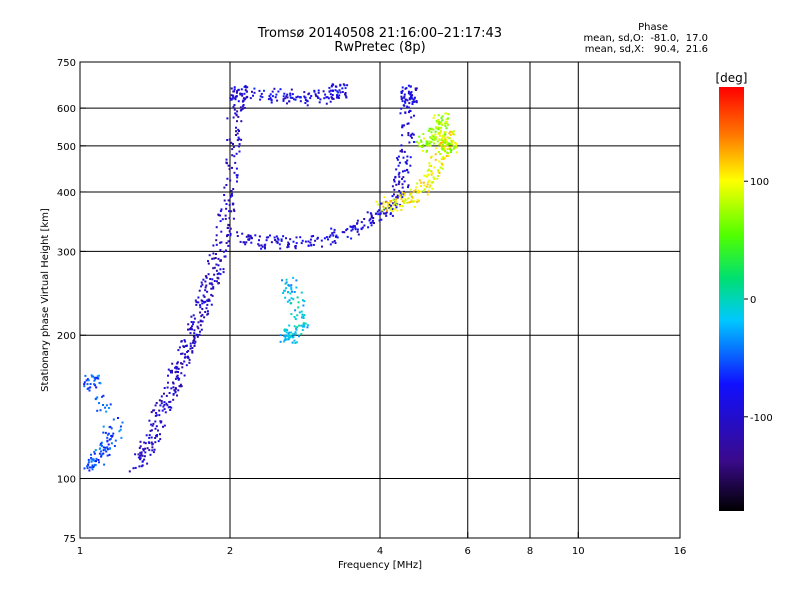 This screenshot has height=600, width=800. What do you see at coordinates (381, 544) in the screenshot?
I see `x-tick-labels: 1 2 4 6 8 10 16` at bounding box center [381, 544].